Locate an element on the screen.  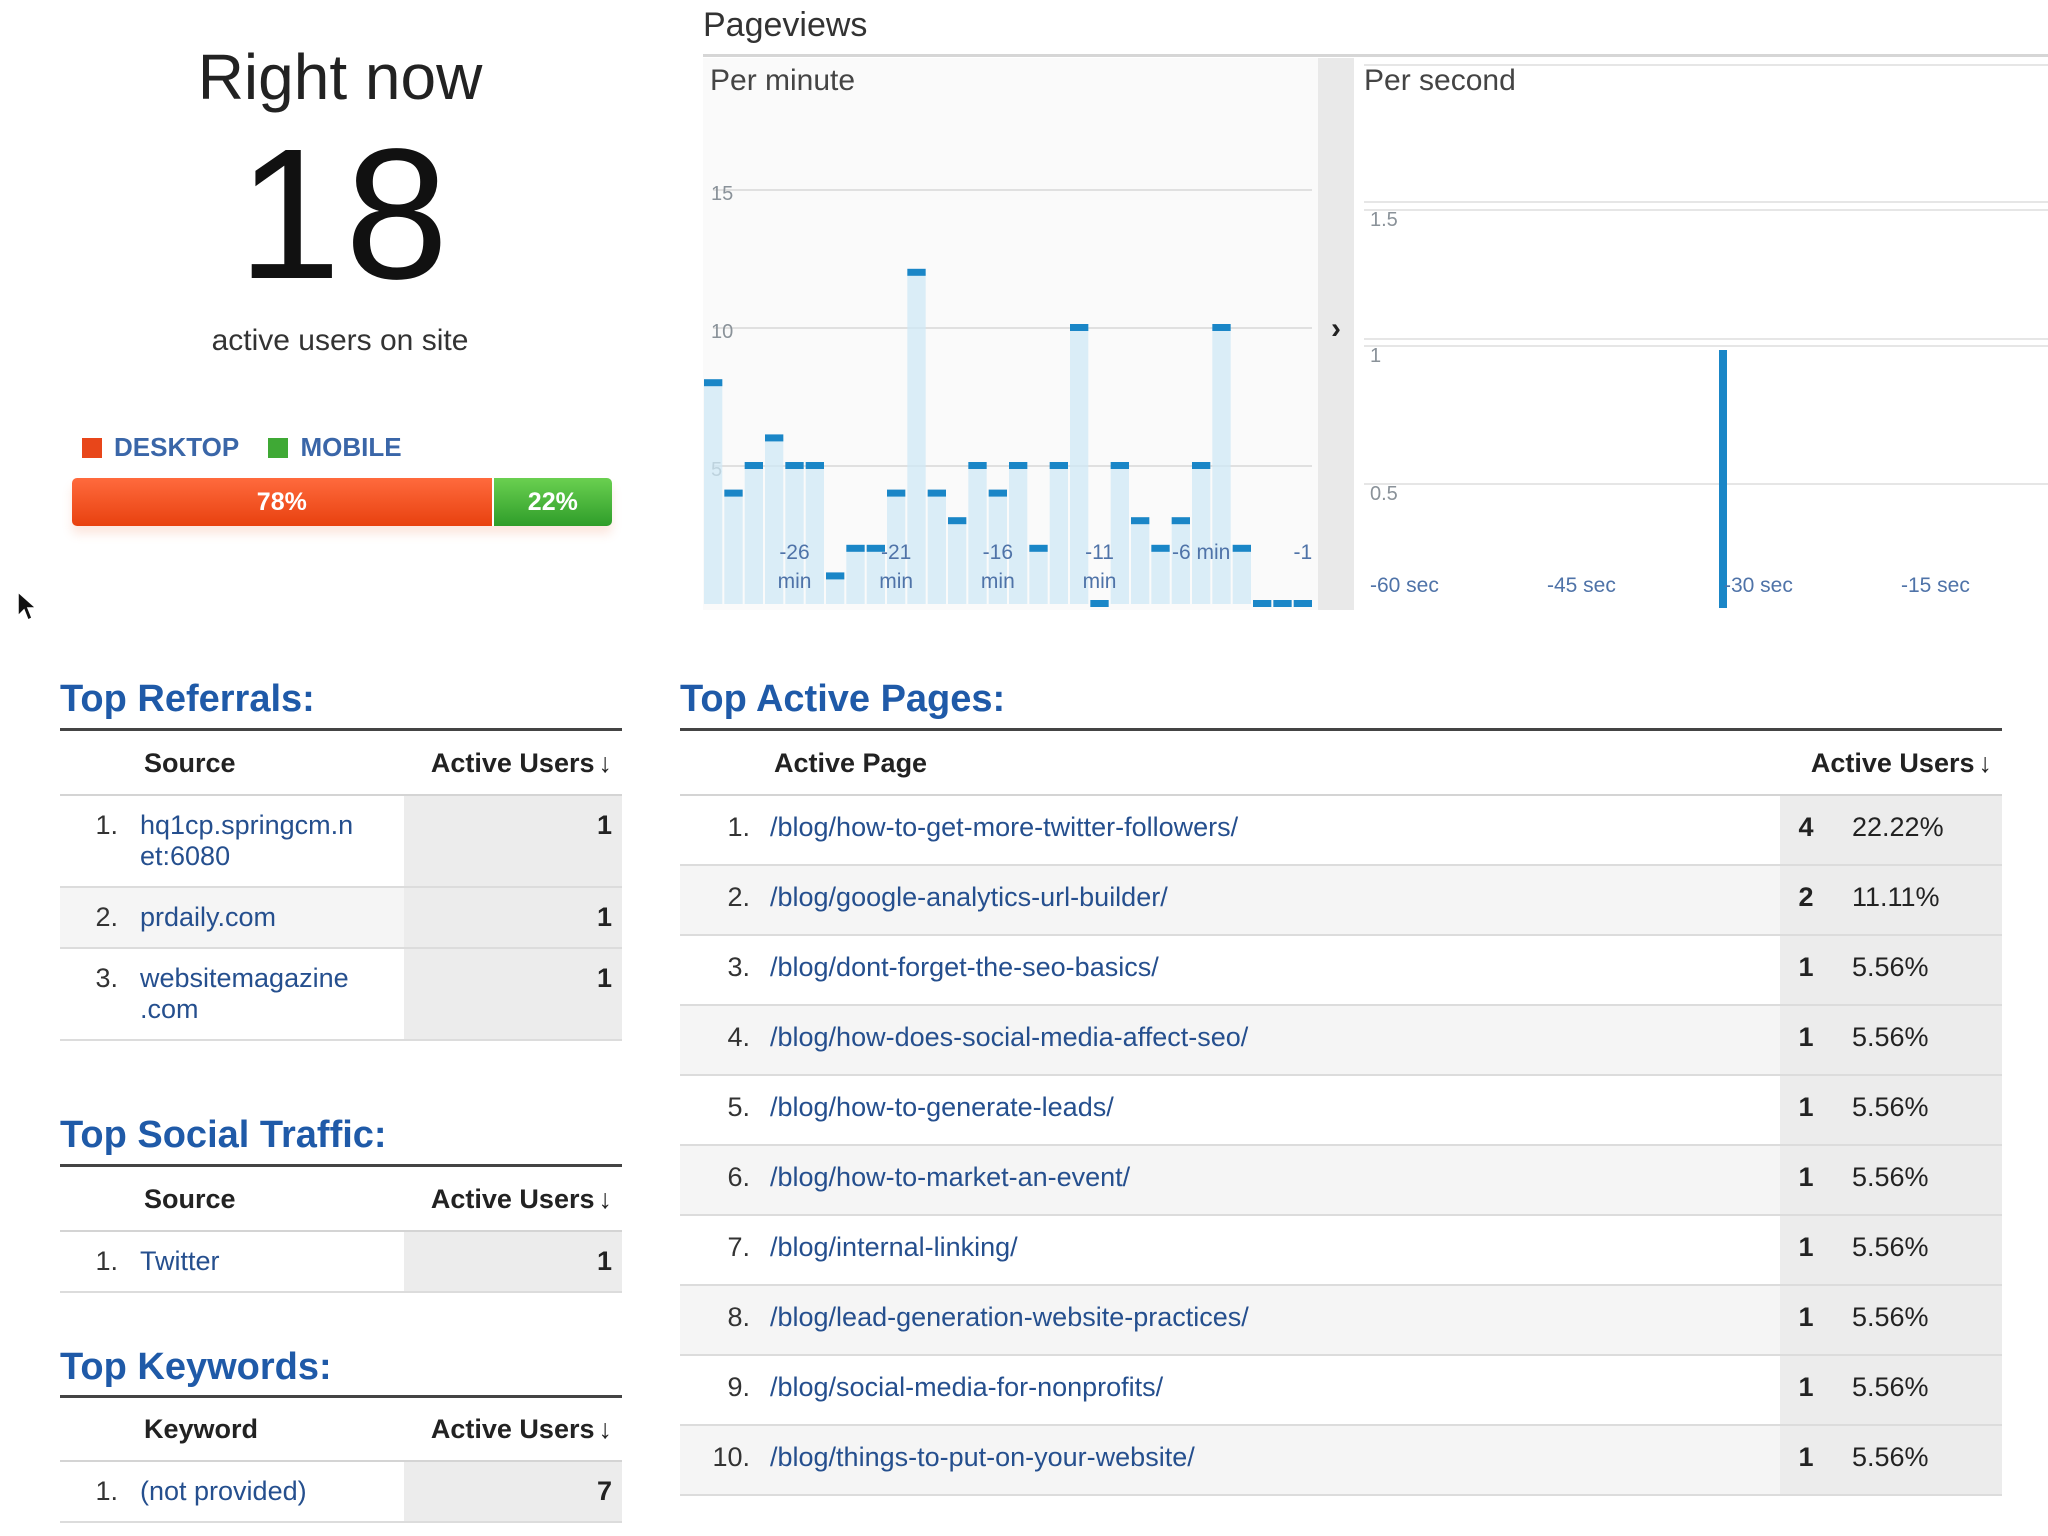
active-page-link: /blog/internal-linking/ is located at coordinates (1270, 1250).